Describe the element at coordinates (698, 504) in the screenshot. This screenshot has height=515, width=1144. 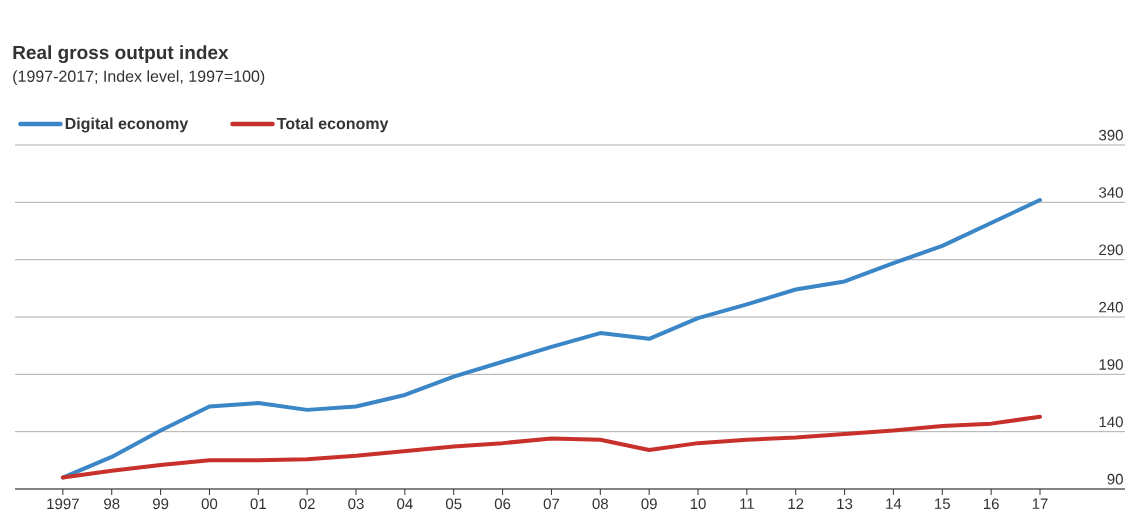
I see `x-tick-label: 10` at that location.